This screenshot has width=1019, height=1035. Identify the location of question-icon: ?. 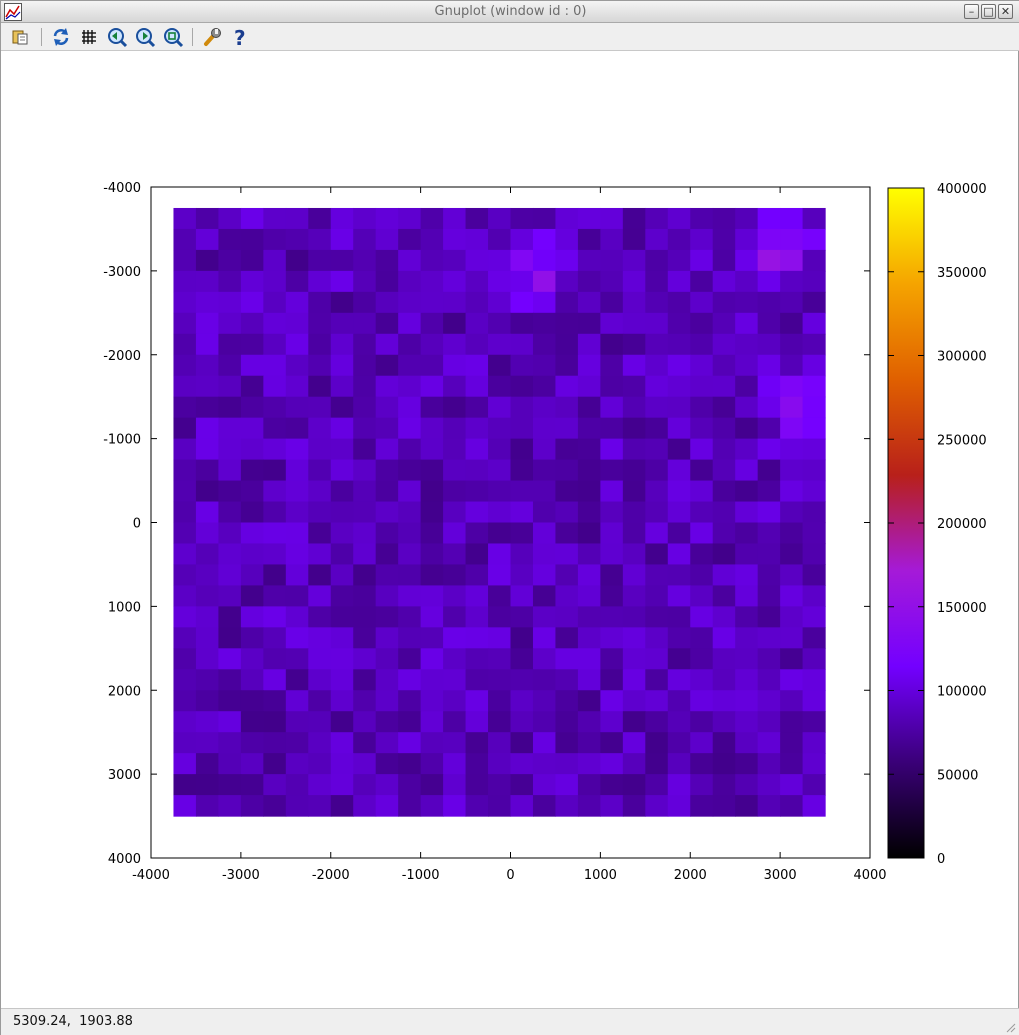
(240, 38).